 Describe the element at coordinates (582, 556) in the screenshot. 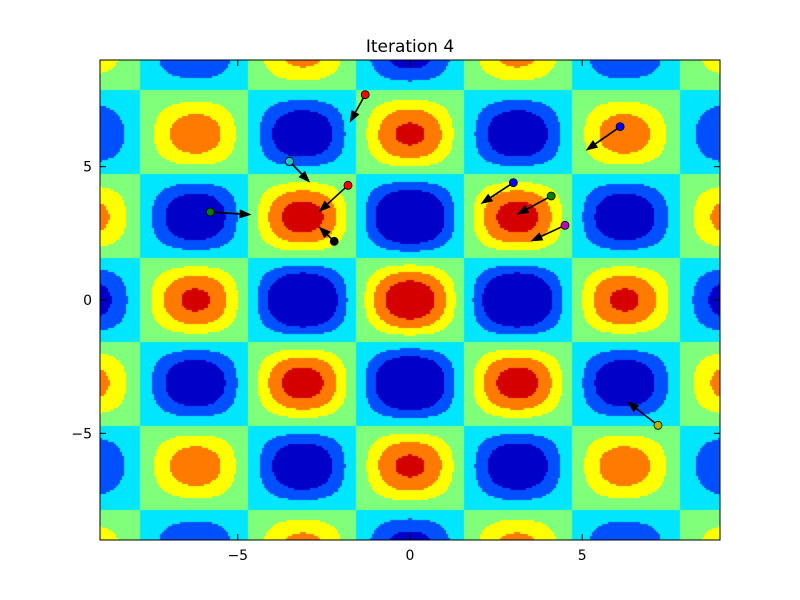

I see `x-tick-label: 5` at that location.